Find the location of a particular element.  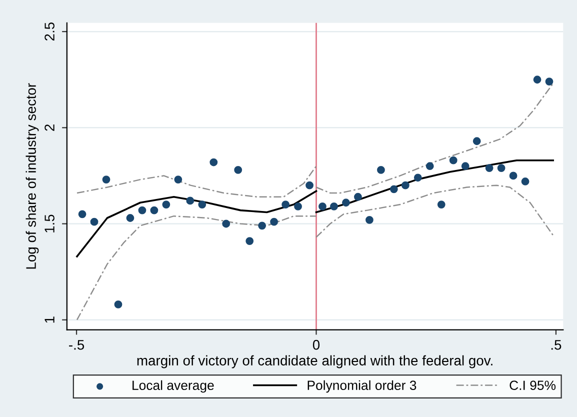

x-tick-label: -.5 is located at coordinates (76, 345).